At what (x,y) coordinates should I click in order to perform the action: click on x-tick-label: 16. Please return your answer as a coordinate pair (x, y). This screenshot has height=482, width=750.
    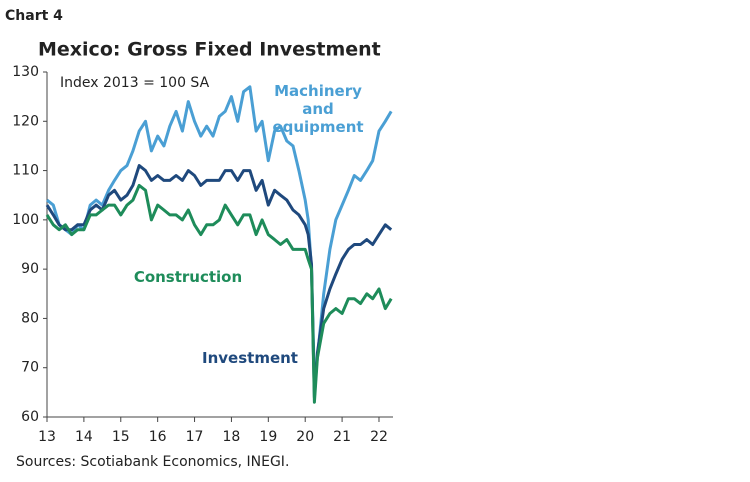
    Looking at the image, I should click on (158, 437).